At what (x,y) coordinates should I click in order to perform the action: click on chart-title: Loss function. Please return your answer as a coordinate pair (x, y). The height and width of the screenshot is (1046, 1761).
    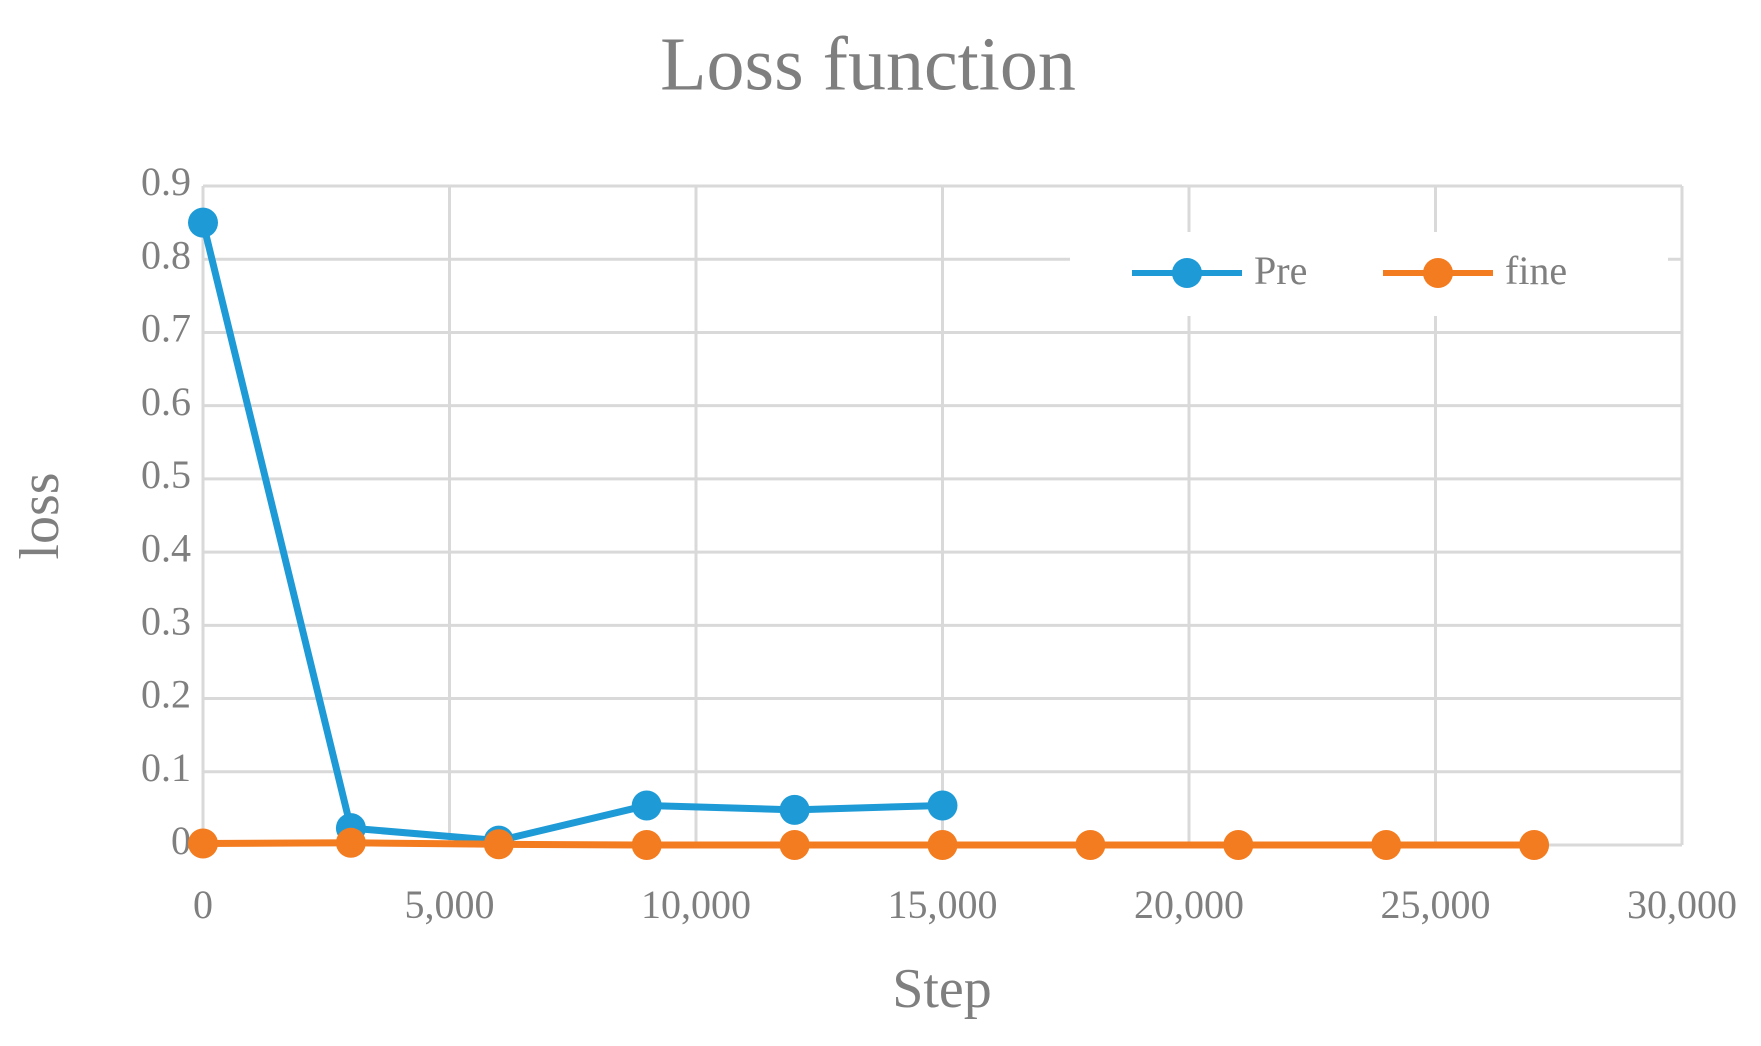
    Looking at the image, I should click on (868, 64).